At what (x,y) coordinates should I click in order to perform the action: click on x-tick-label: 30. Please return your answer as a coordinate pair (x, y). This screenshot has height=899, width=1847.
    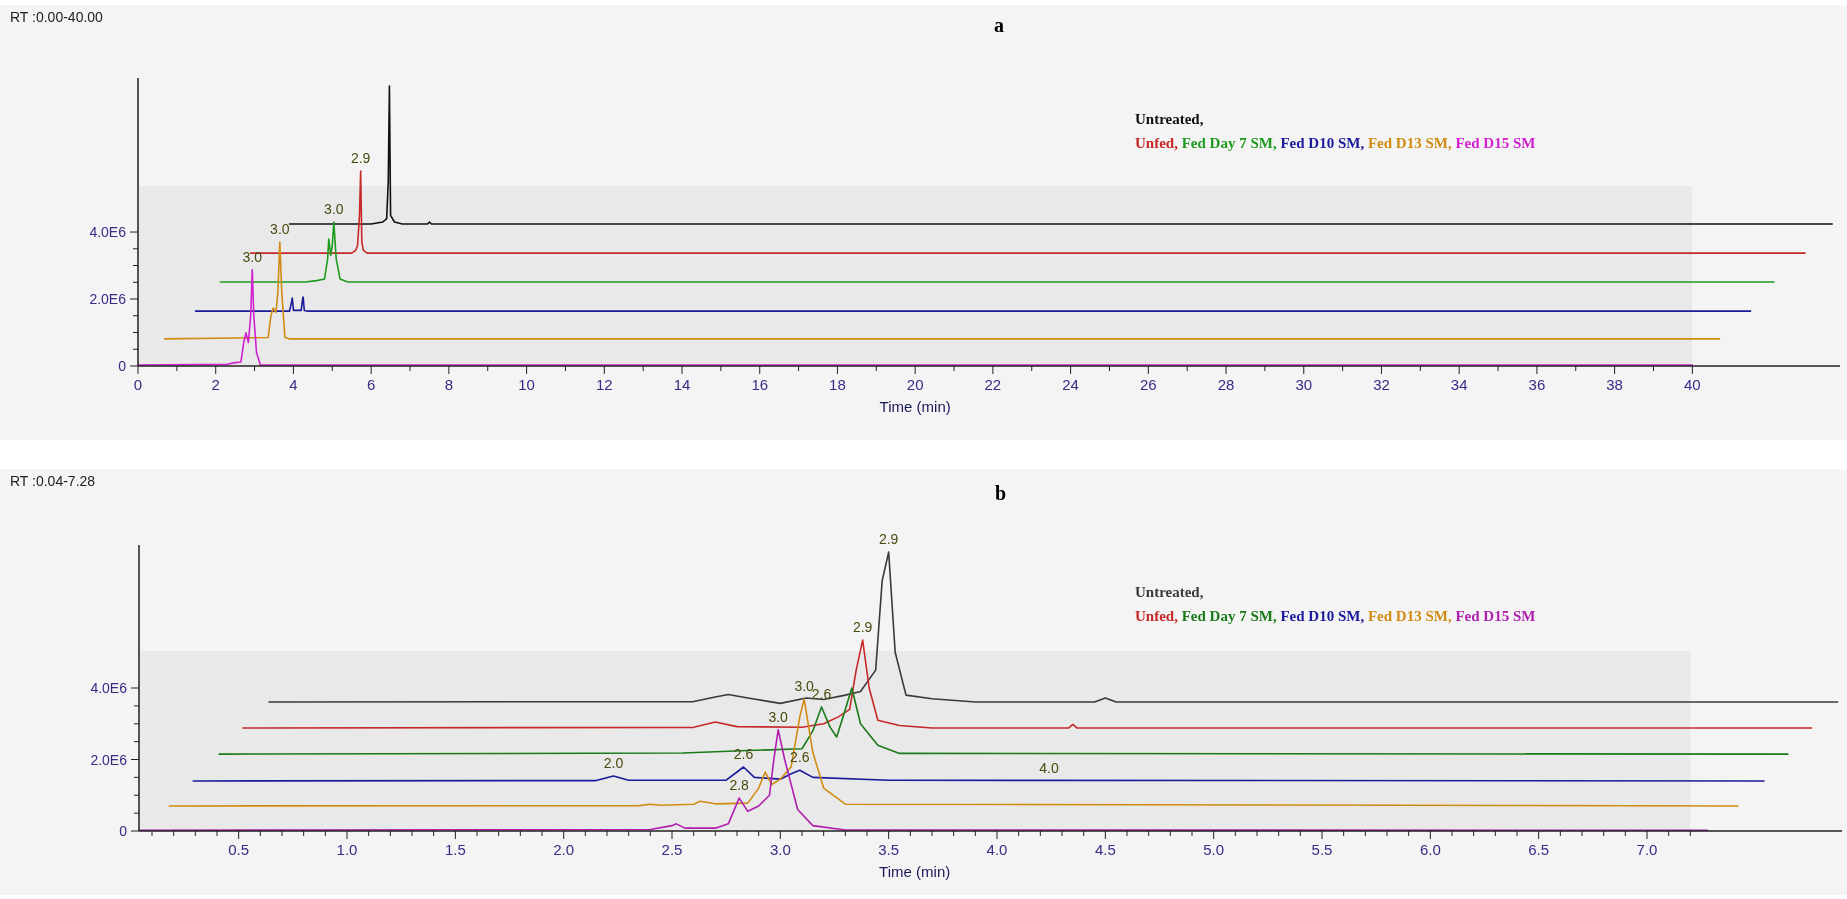
    Looking at the image, I should click on (1304, 384).